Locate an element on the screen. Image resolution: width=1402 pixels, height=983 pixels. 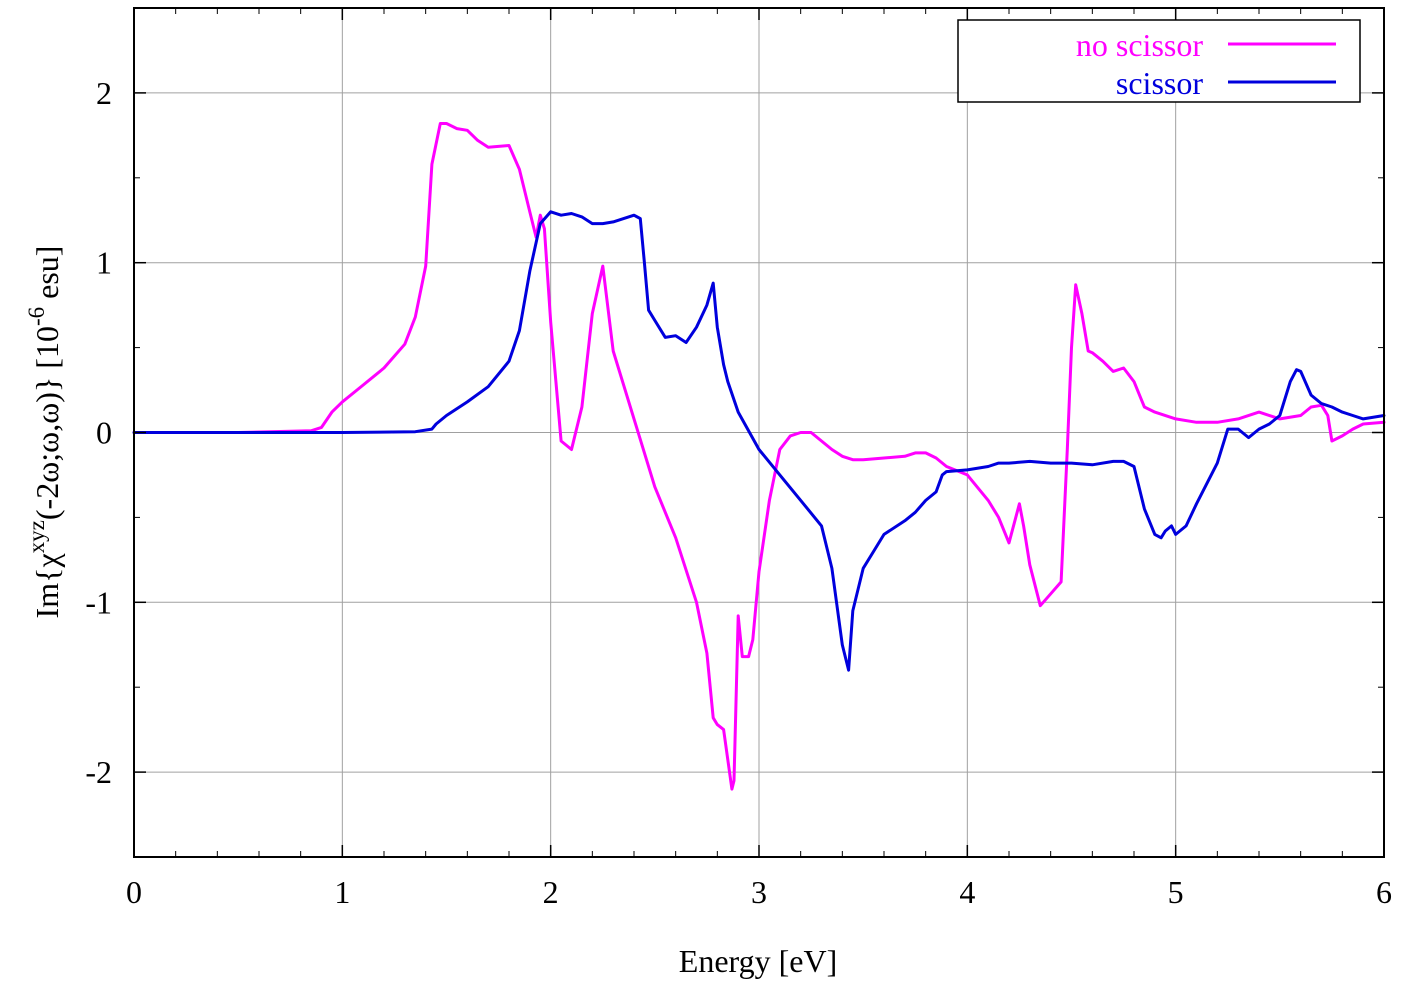
x-tick-label: 3 is located at coordinates (759, 892).